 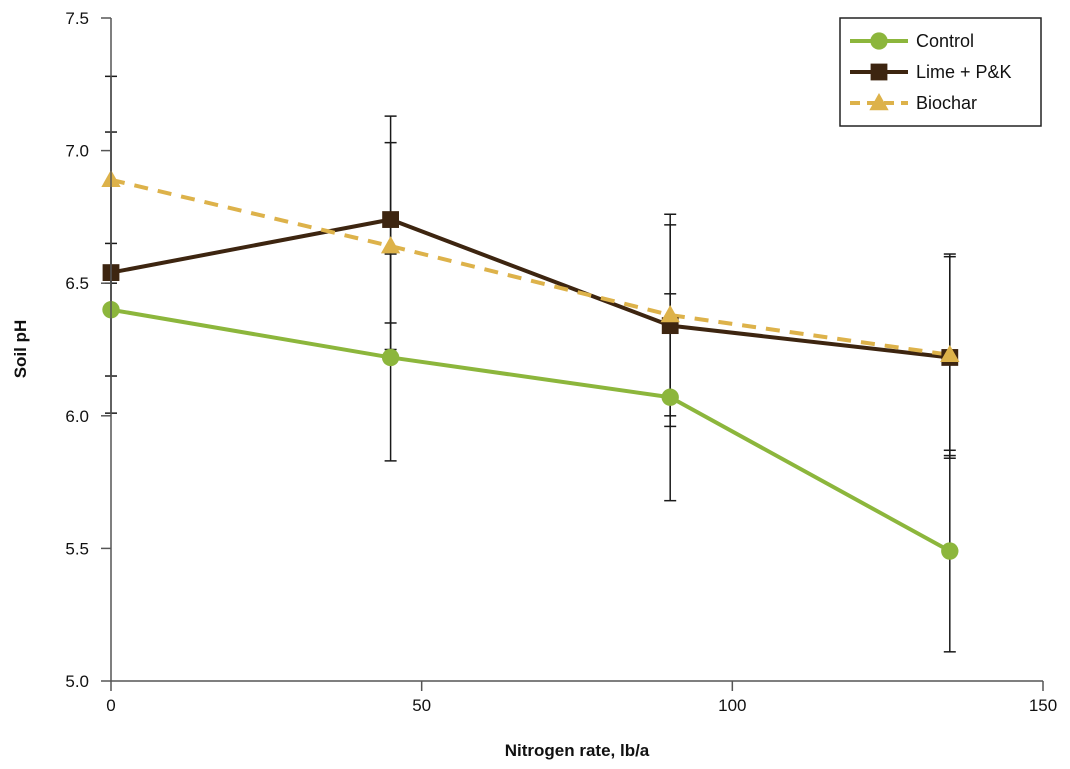 What do you see at coordinates (390, 219) in the screenshot?
I see `data-point-lime-p-k` at bounding box center [390, 219].